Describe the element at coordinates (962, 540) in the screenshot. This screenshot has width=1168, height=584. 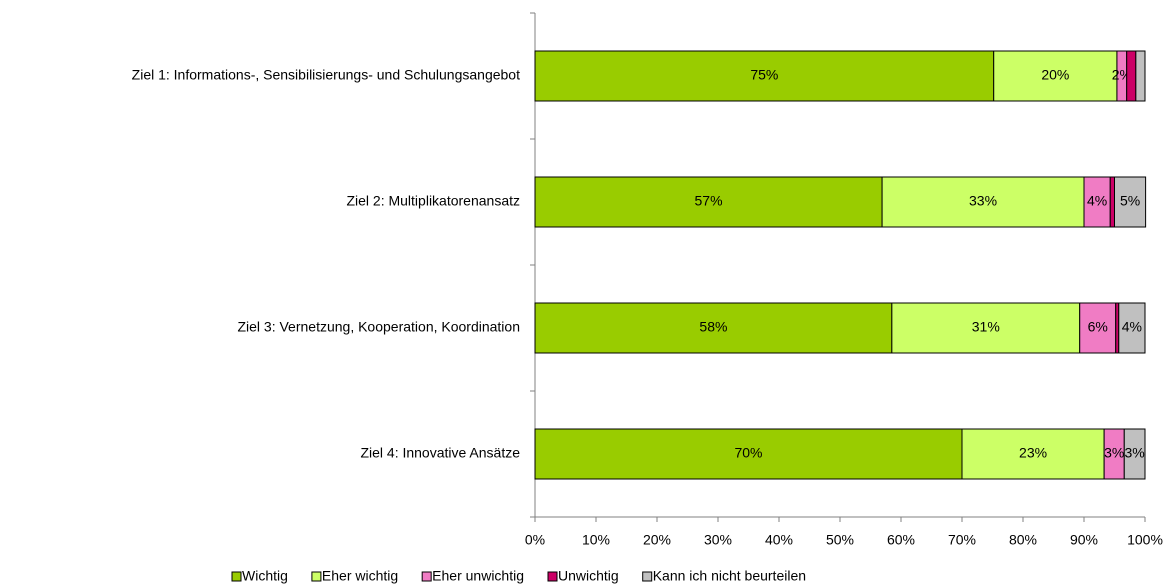
I see `x-tick-label: 70%` at that location.